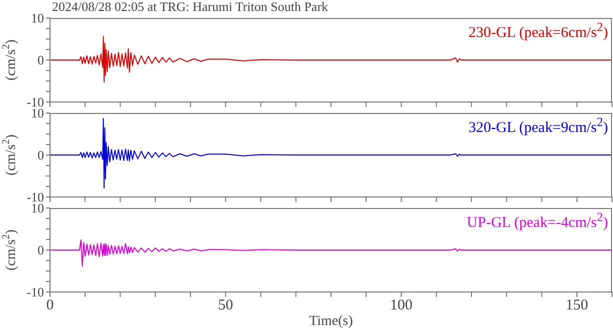 The image size is (613, 334). Describe the element at coordinates (538, 31) in the screenshot. I see `series-label: 230-GL (peak=6cm/s$^{2}$)` at that location.